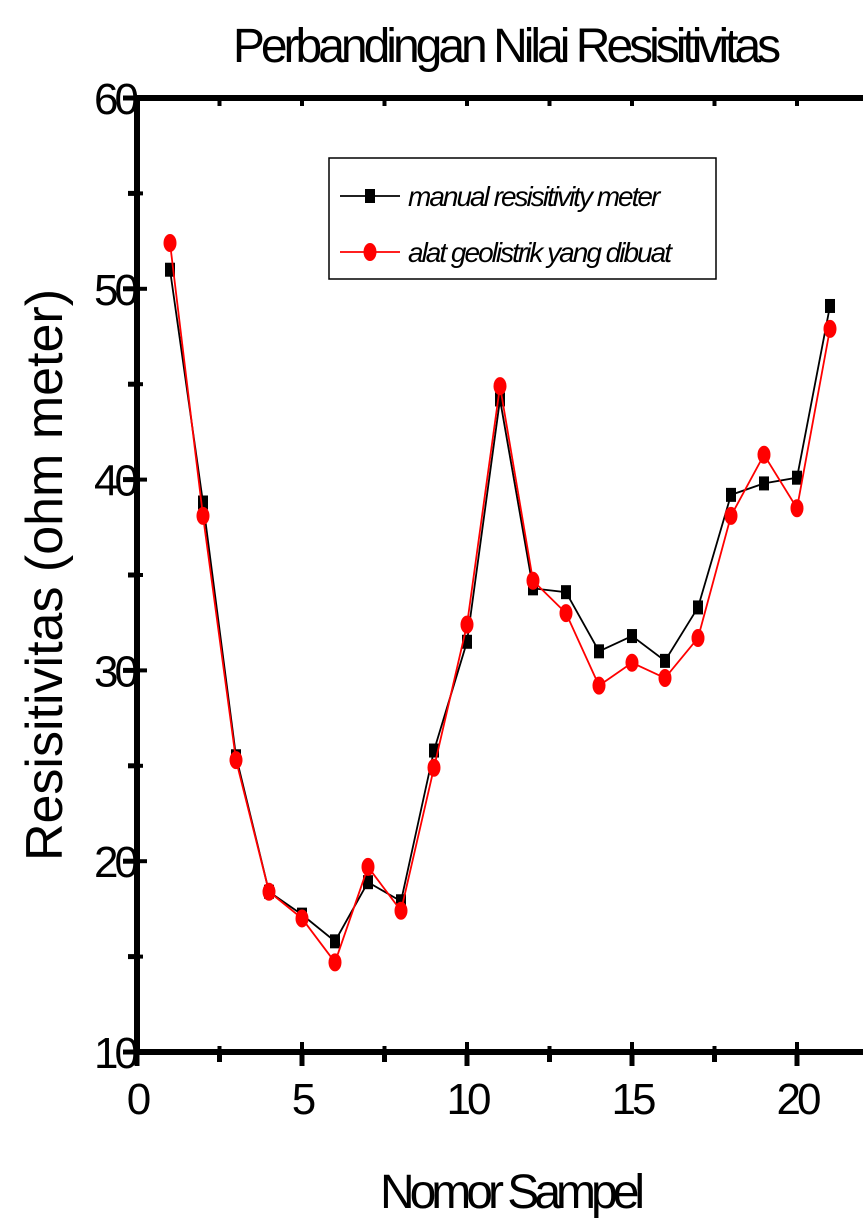 Image resolution: width=863 pixels, height=1232 pixels. I want to click on y-tick-label: 20, so click(115, 862).